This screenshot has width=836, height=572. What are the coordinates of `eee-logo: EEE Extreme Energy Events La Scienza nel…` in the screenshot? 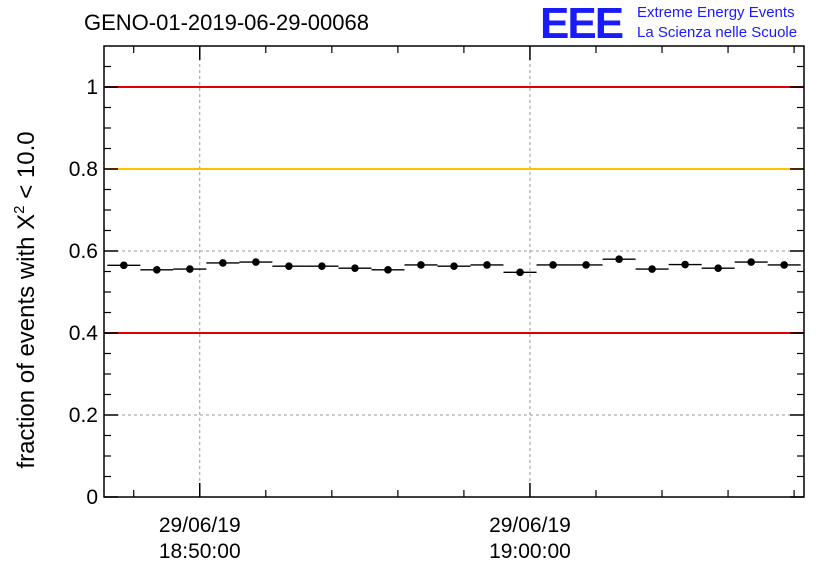 It's located at (685, 24).